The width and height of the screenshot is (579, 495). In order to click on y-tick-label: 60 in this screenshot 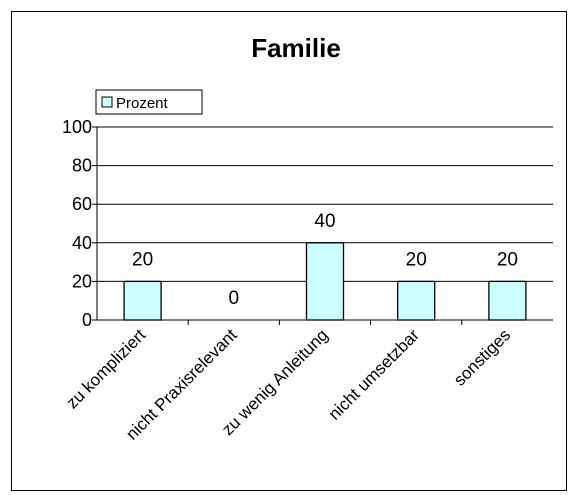, I will do `click(82, 204)`.